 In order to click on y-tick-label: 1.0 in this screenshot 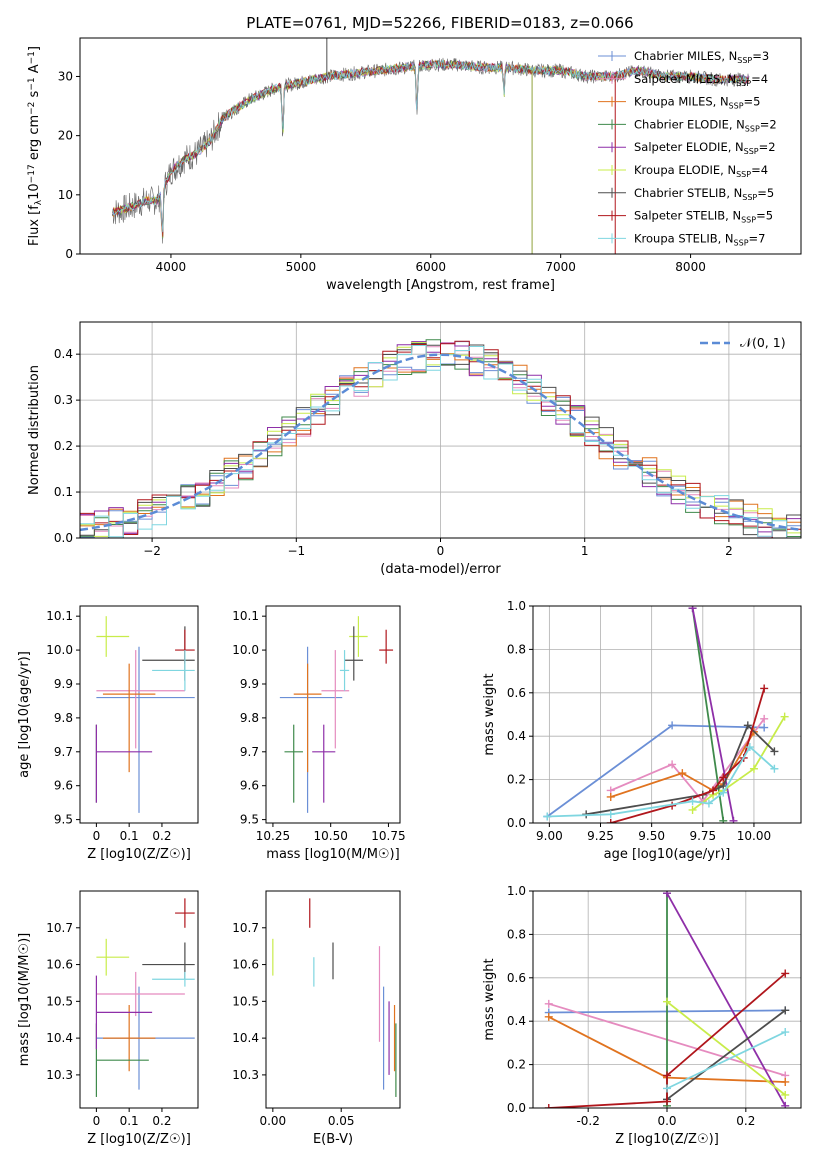, I will do `click(516, 891)`.